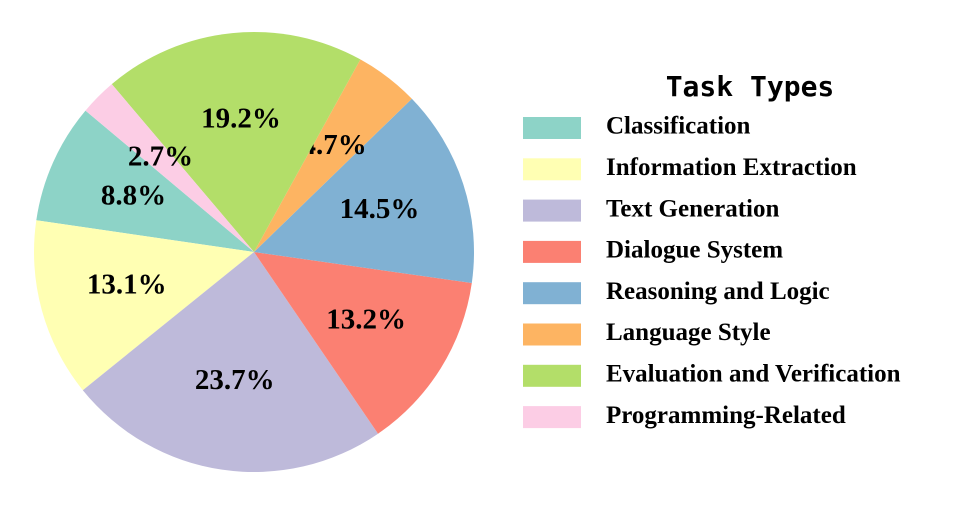  What do you see at coordinates (694, 250) in the screenshot?
I see `legend-label: Dialogue System` at bounding box center [694, 250].